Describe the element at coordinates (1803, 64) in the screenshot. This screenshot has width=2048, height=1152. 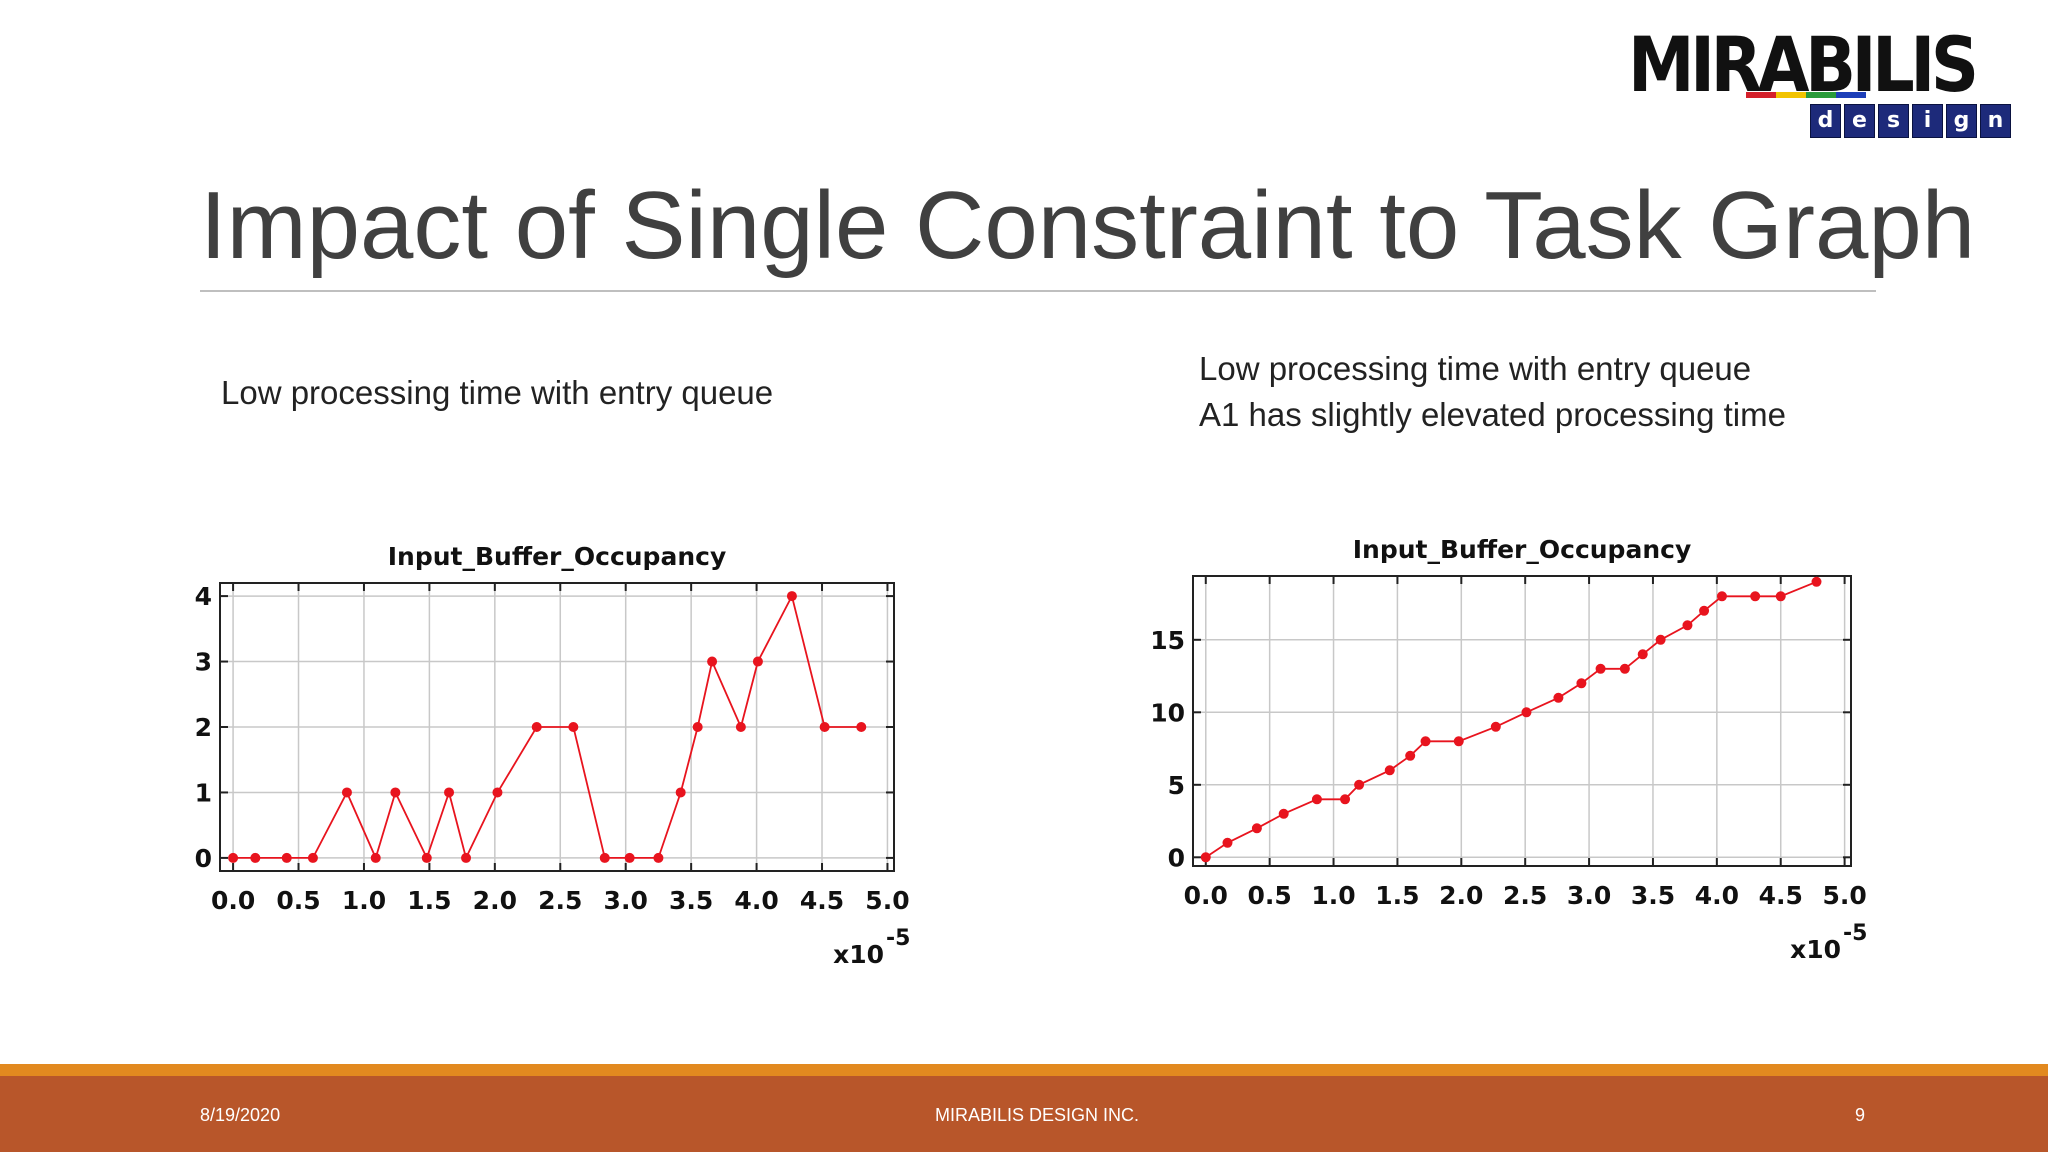
I see `logo-wordmark: MIRABILIS` at that location.